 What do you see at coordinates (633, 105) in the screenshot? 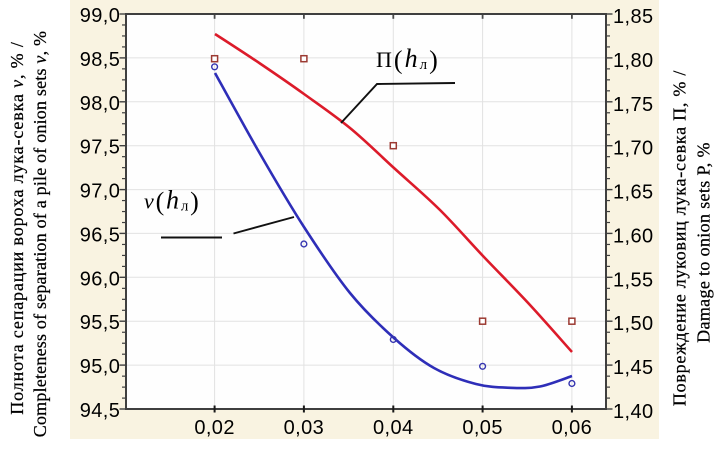
I see `svg-text: 1,75` at bounding box center [633, 105].